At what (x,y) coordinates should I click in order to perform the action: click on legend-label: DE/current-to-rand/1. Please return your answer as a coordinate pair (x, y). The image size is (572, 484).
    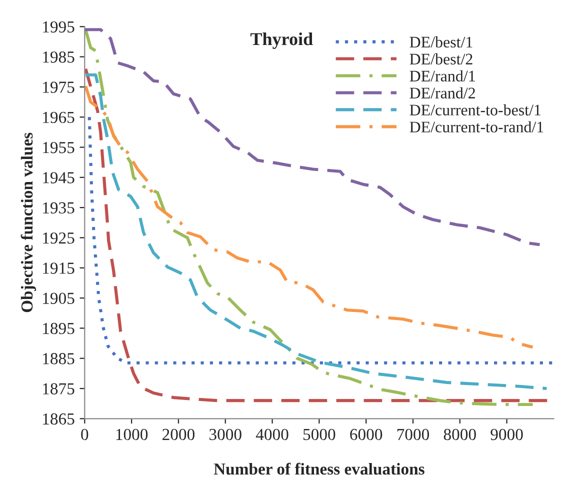
    Looking at the image, I should click on (477, 126).